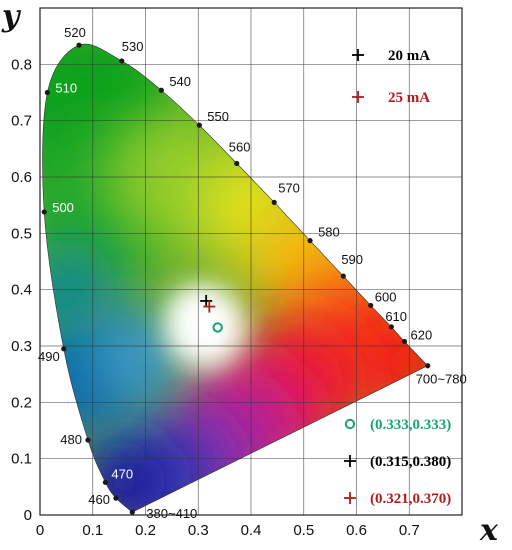  I want to click on y-tick-label: 0.5, so click(21, 233).